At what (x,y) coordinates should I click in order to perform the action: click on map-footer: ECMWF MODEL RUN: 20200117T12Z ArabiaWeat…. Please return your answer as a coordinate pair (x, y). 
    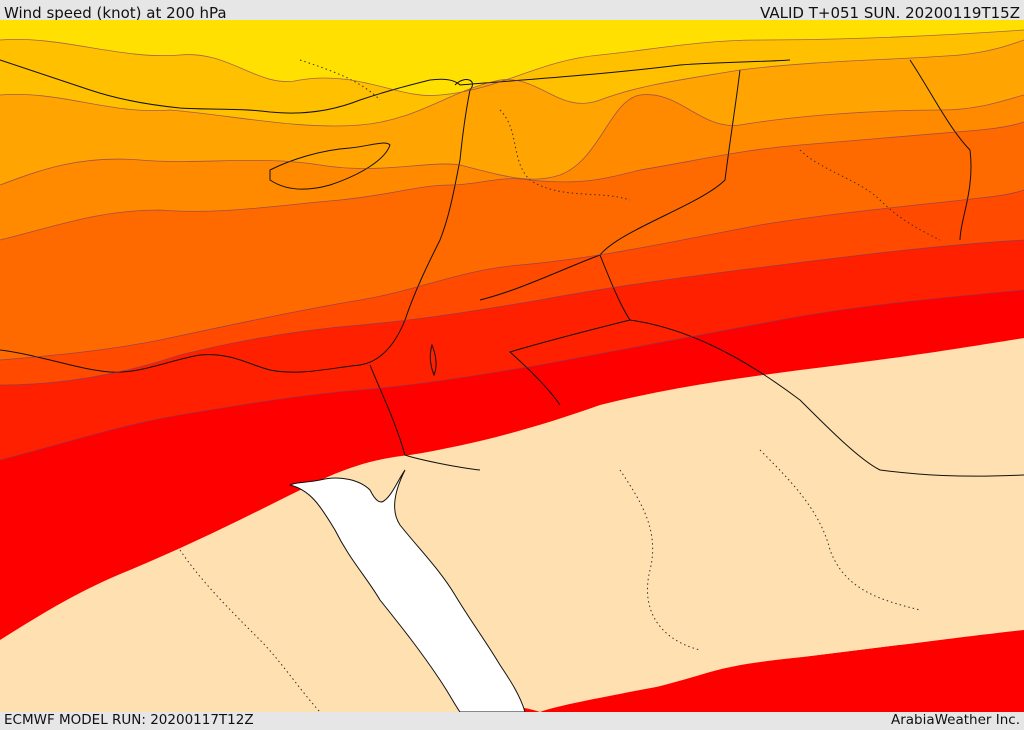
    Looking at the image, I should click on (512, 719).